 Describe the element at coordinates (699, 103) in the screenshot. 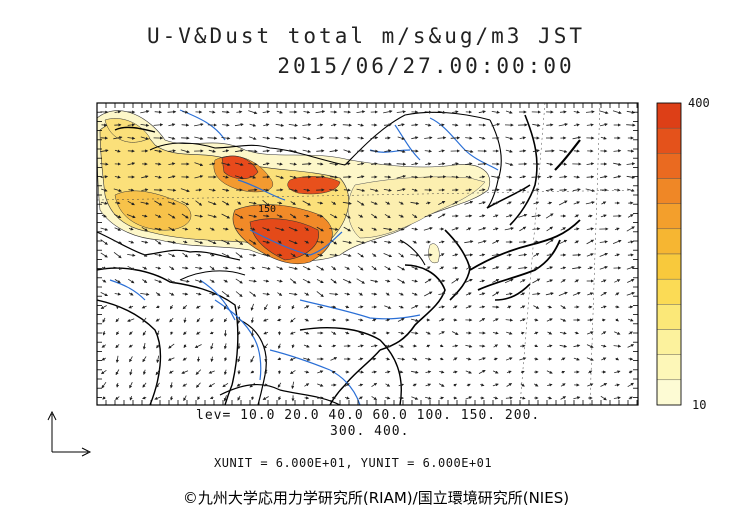

I see `colorbar-max-label: 400` at that location.